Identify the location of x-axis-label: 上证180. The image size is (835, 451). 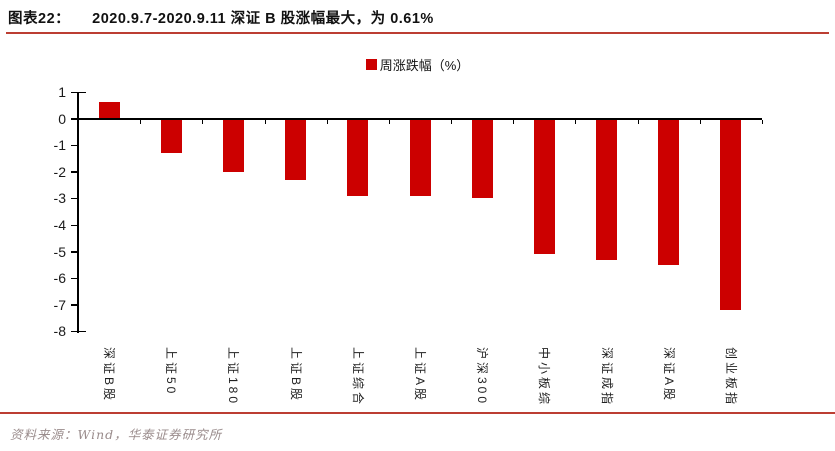
(233, 377).